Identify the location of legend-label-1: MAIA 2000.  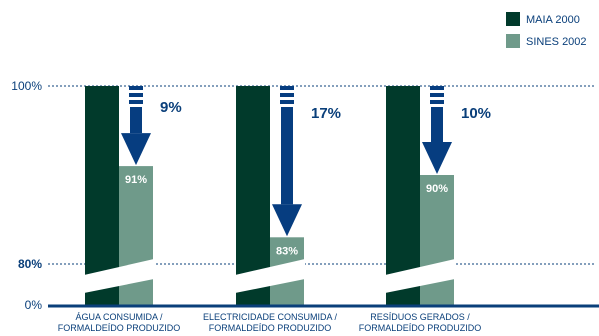
(553, 20).